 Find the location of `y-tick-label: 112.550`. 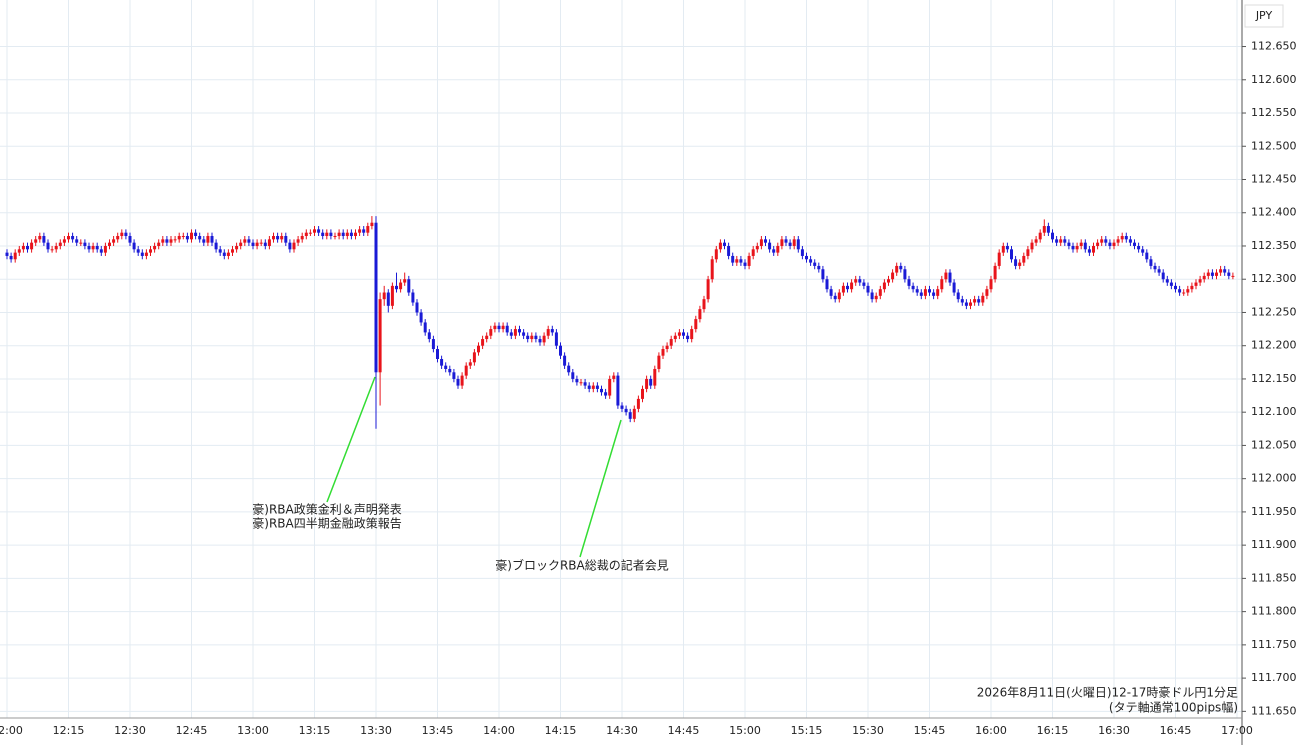

y-tick-label: 112.550 is located at coordinates (1274, 112).